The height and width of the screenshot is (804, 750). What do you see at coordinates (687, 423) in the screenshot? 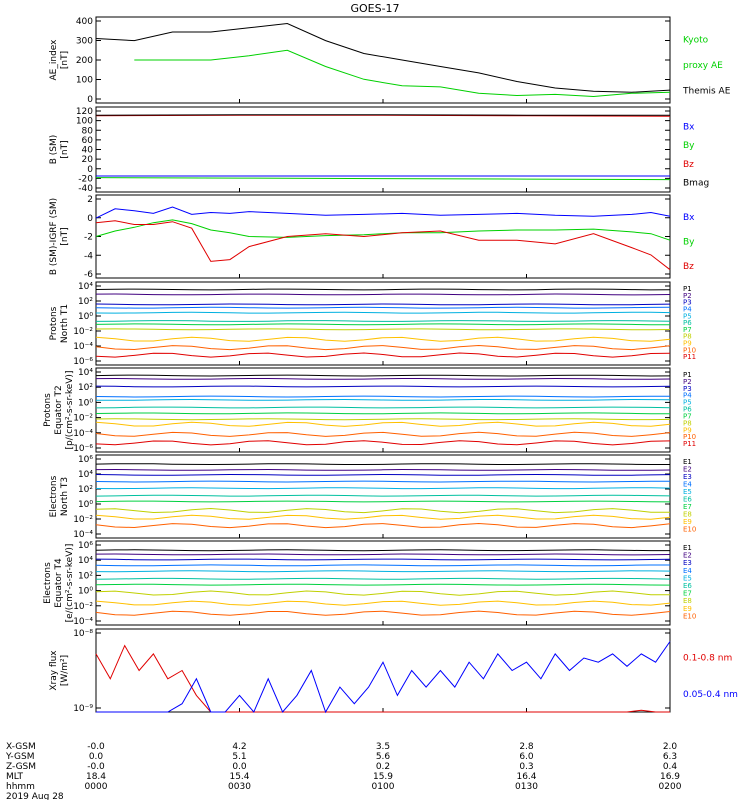
I see `legend-entry: P8` at bounding box center [687, 423].